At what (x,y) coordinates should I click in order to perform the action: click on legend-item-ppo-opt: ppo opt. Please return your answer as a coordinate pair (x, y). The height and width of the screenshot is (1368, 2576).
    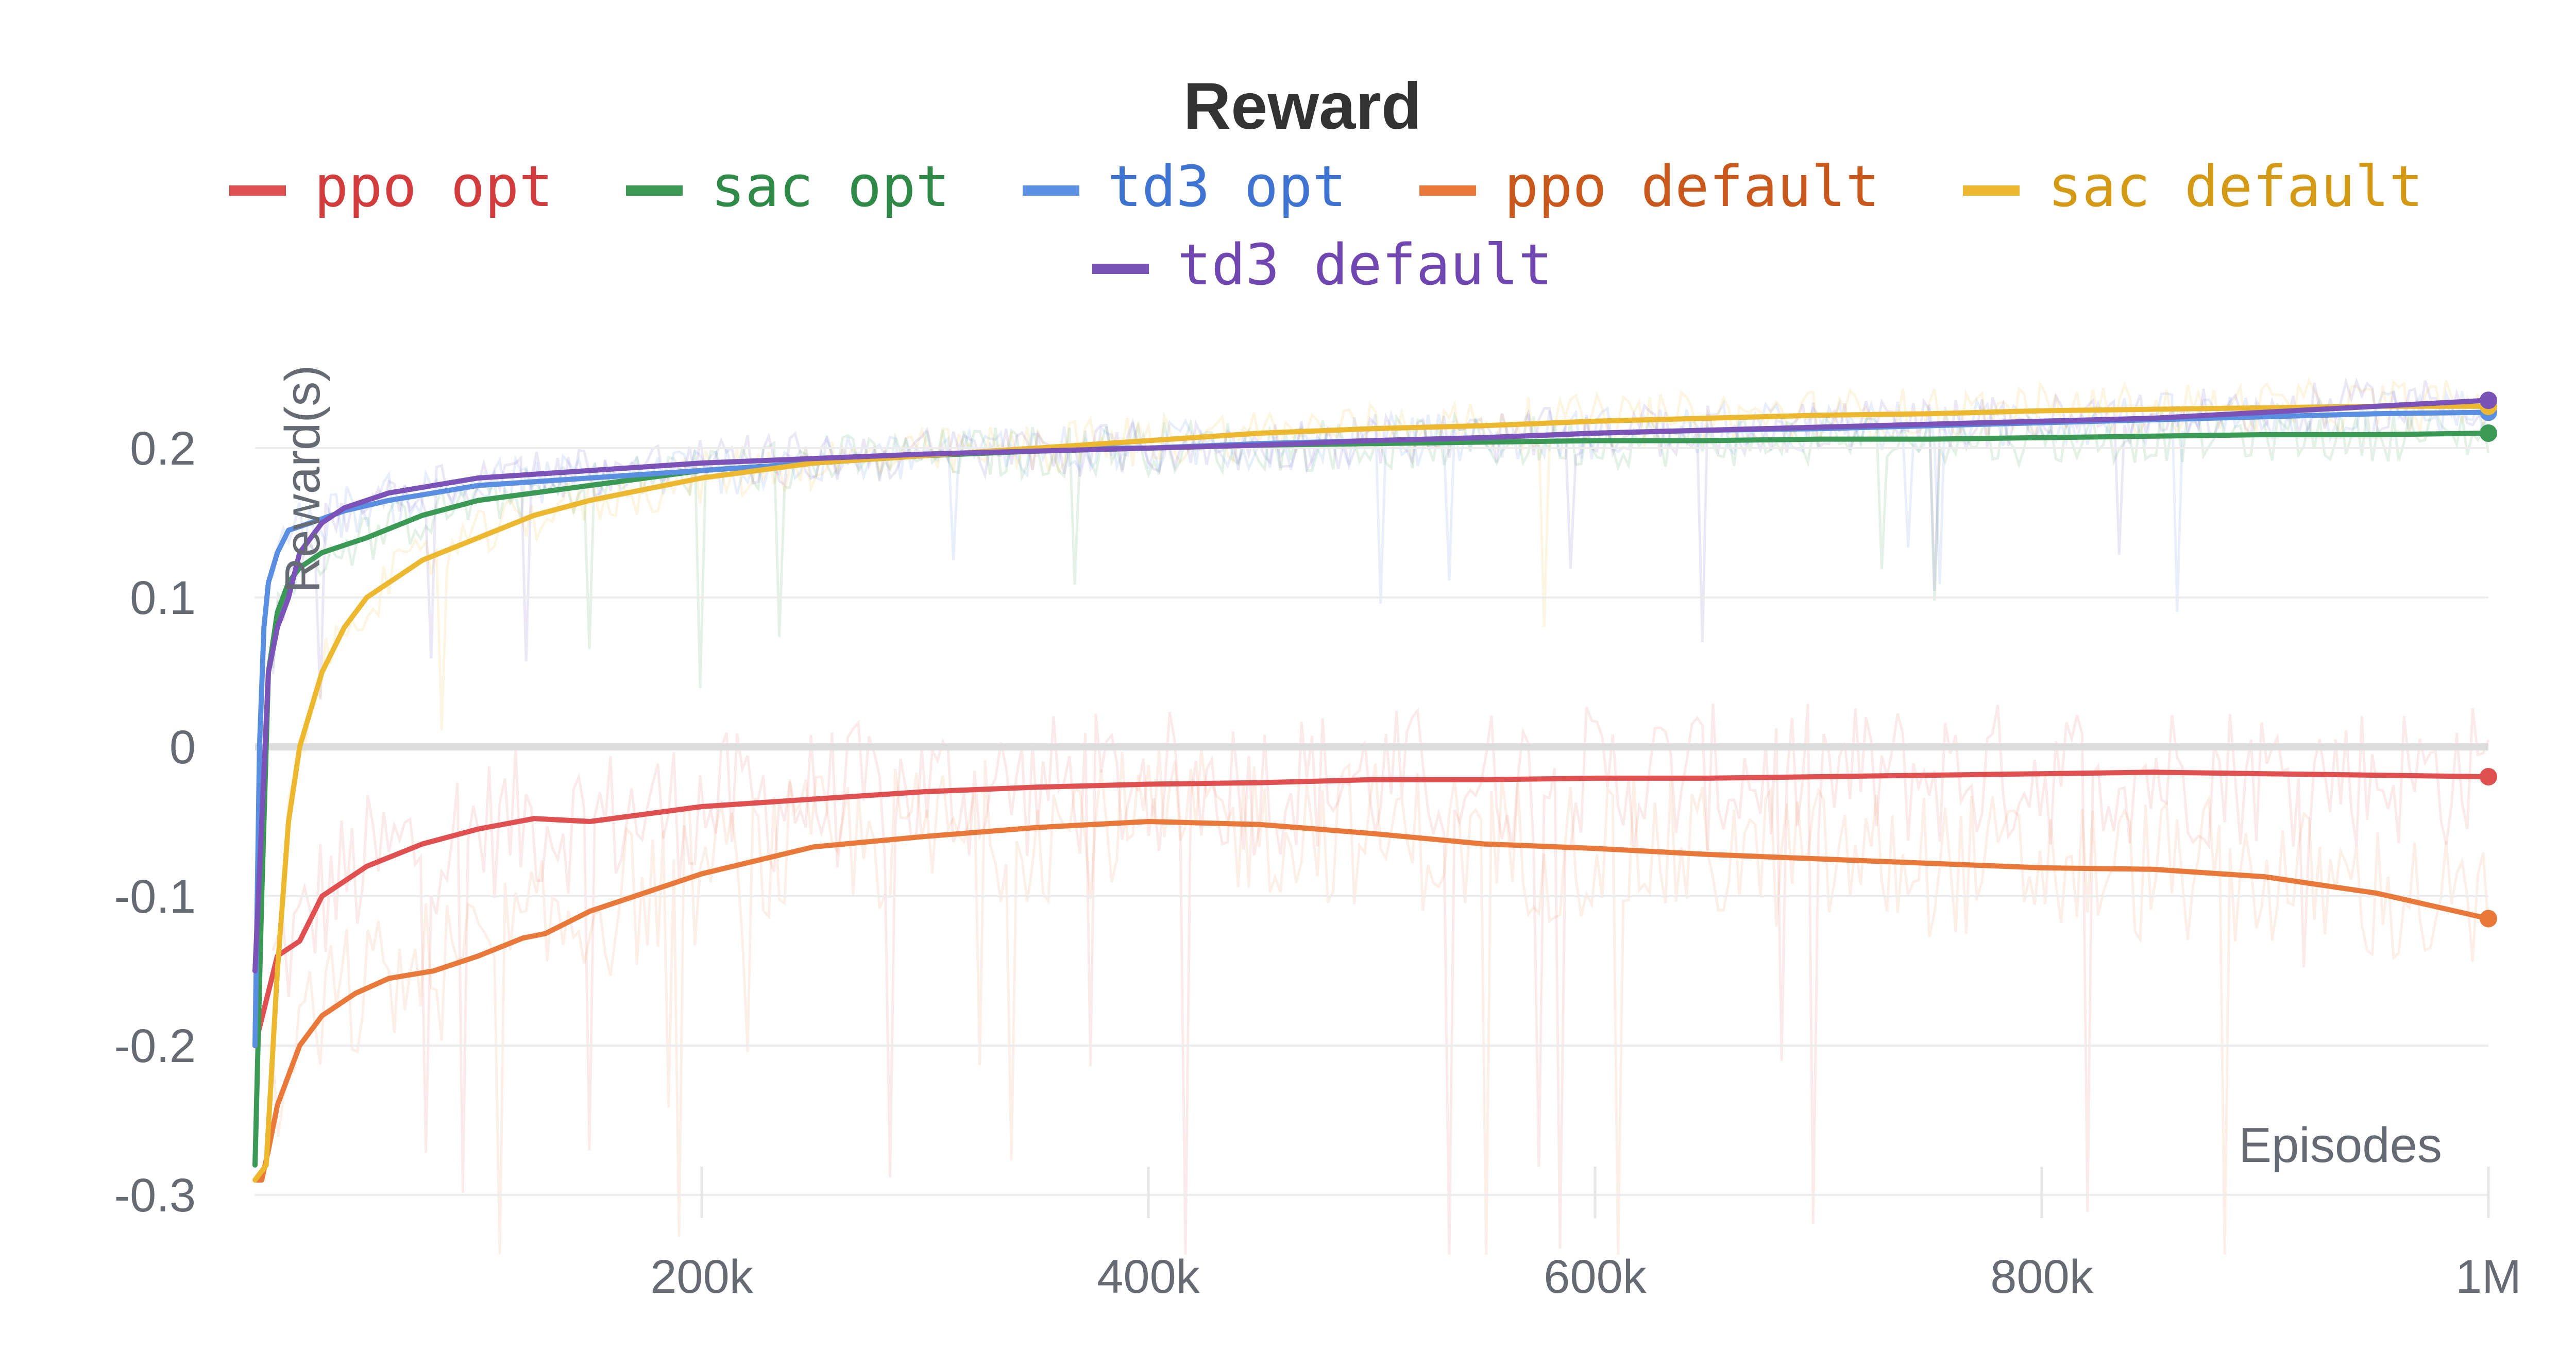
    Looking at the image, I should click on (391, 186).